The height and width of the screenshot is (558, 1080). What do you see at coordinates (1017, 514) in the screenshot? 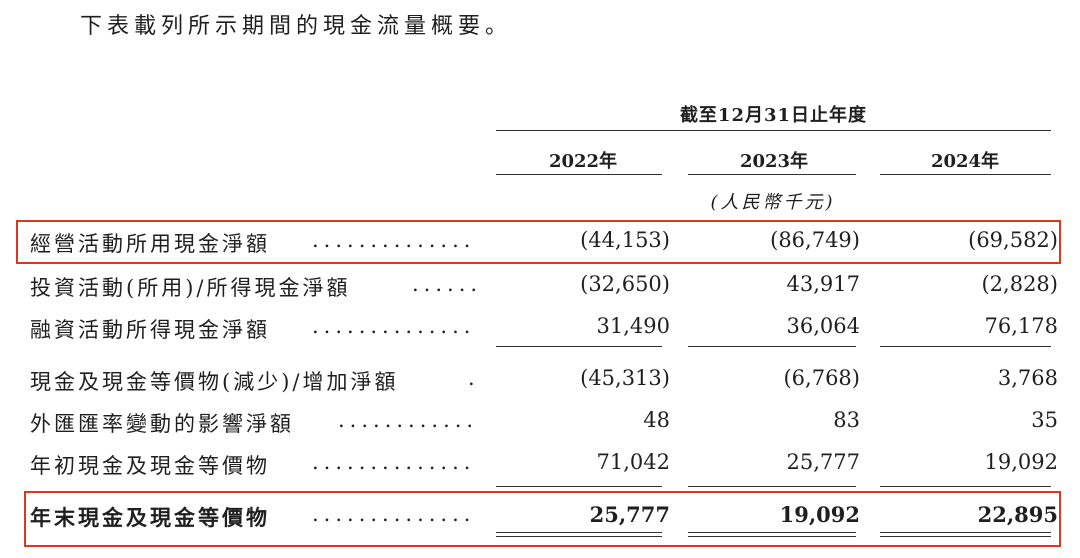
I see `value-2024: 22,895` at bounding box center [1017, 514].